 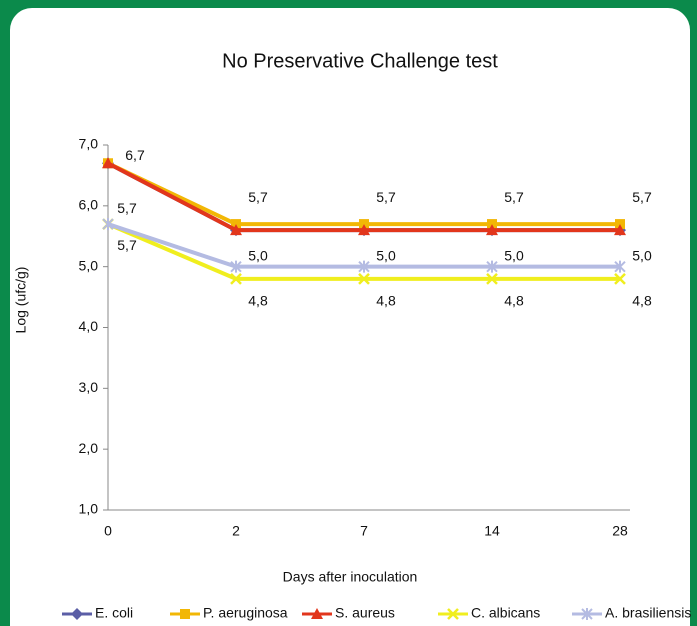 I want to click on legend-item: S. aureus, so click(x=348, y=613).